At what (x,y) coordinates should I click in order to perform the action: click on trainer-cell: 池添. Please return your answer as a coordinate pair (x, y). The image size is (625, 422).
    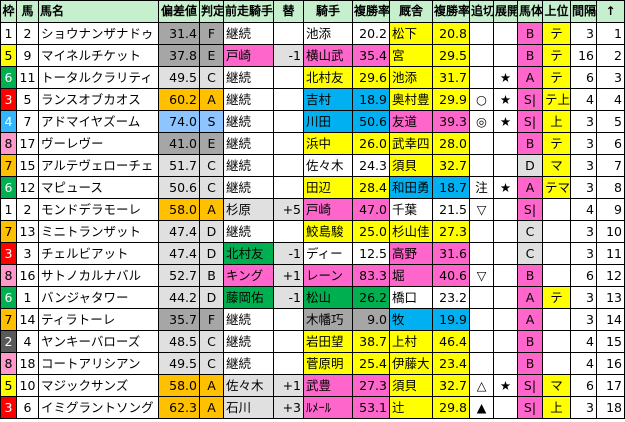
    Looking at the image, I should click on (411, 77).